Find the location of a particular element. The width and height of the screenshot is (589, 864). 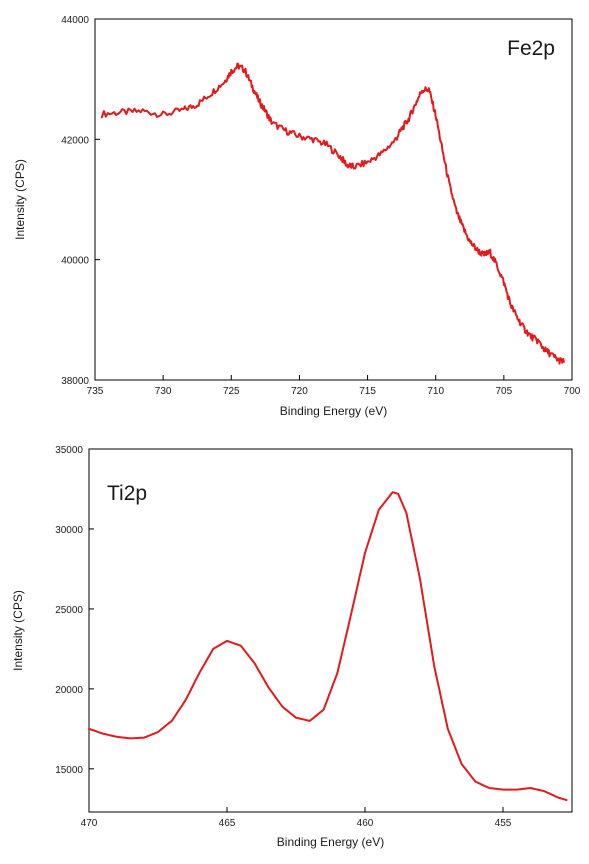

y-tick-label: 38000 is located at coordinates (75, 381).